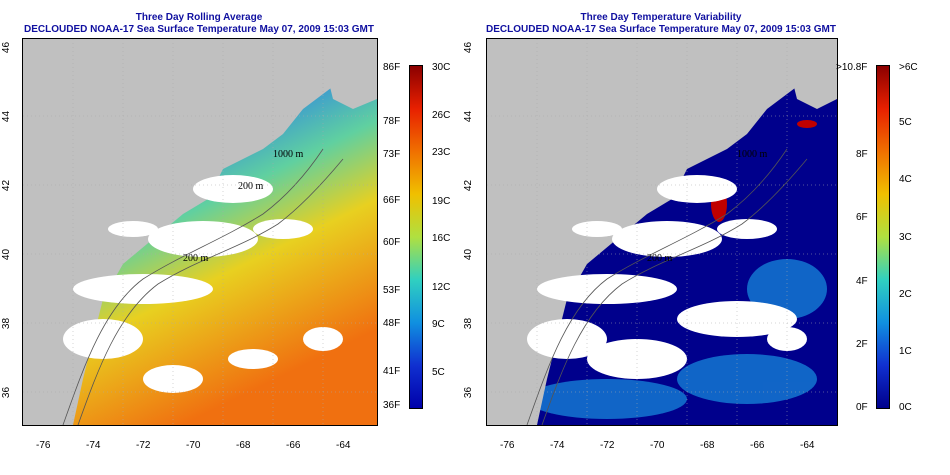 This screenshot has height=475, width=950. Describe the element at coordinates (441, 287) in the screenshot. I see `colorbar-label-c: 12C` at that location.